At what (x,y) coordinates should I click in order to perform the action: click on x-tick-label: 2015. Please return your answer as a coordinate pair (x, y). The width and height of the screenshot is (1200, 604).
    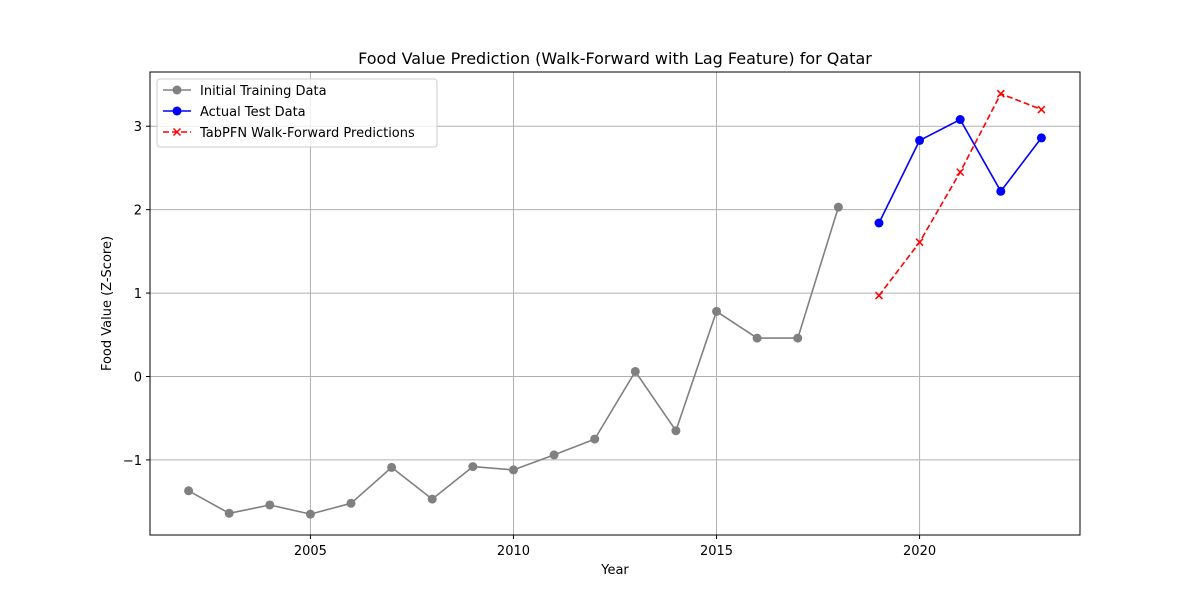
    Looking at the image, I should click on (716, 551).